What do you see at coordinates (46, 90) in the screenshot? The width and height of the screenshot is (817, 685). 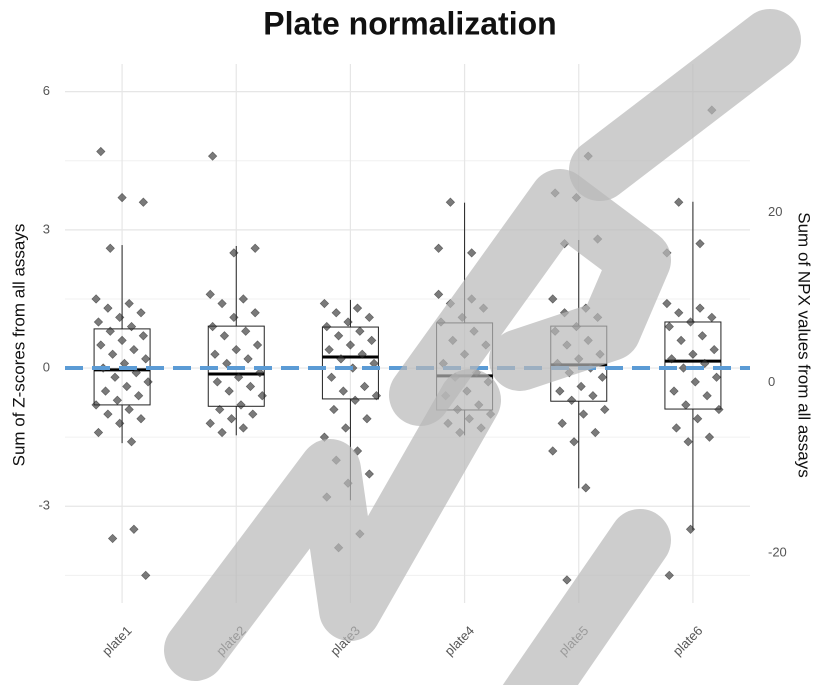 I see `y-tick-label: 6` at bounding box center [46, 90].